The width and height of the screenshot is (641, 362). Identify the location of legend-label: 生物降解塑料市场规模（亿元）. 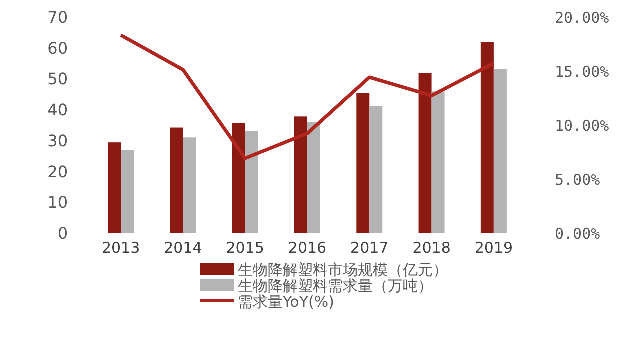
(343, 270).